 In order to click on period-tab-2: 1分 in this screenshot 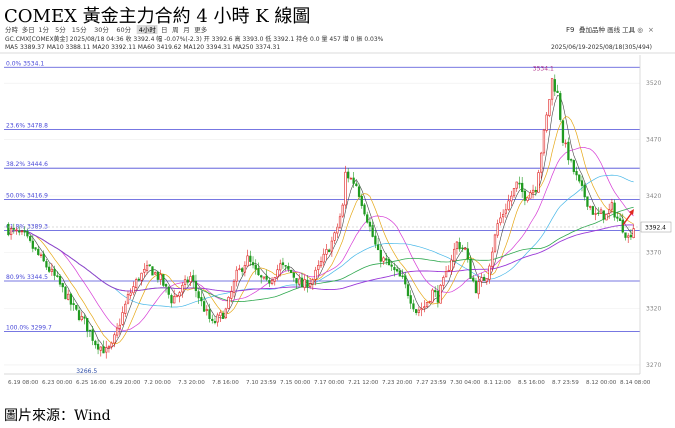, I will do `click(43, 29)`.